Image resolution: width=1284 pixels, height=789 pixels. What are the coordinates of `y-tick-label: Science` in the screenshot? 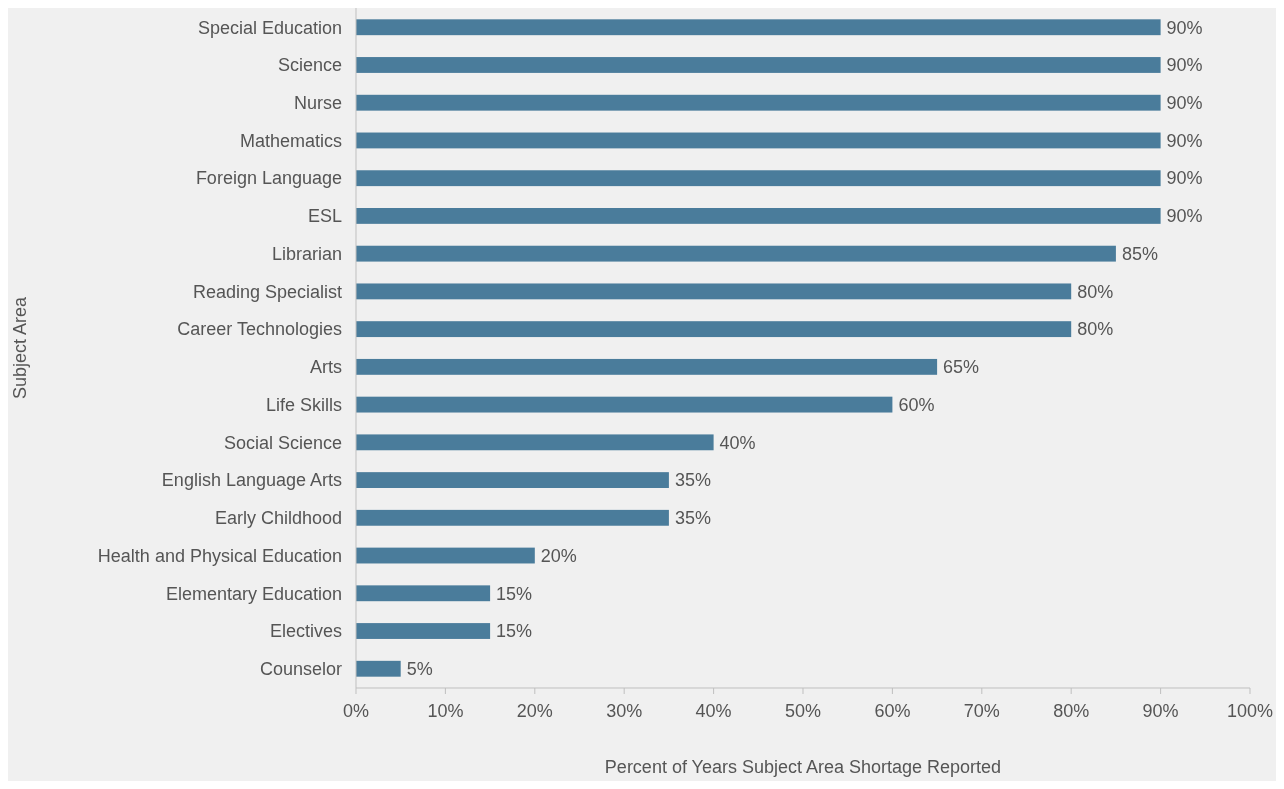 It's located at (309, 65).